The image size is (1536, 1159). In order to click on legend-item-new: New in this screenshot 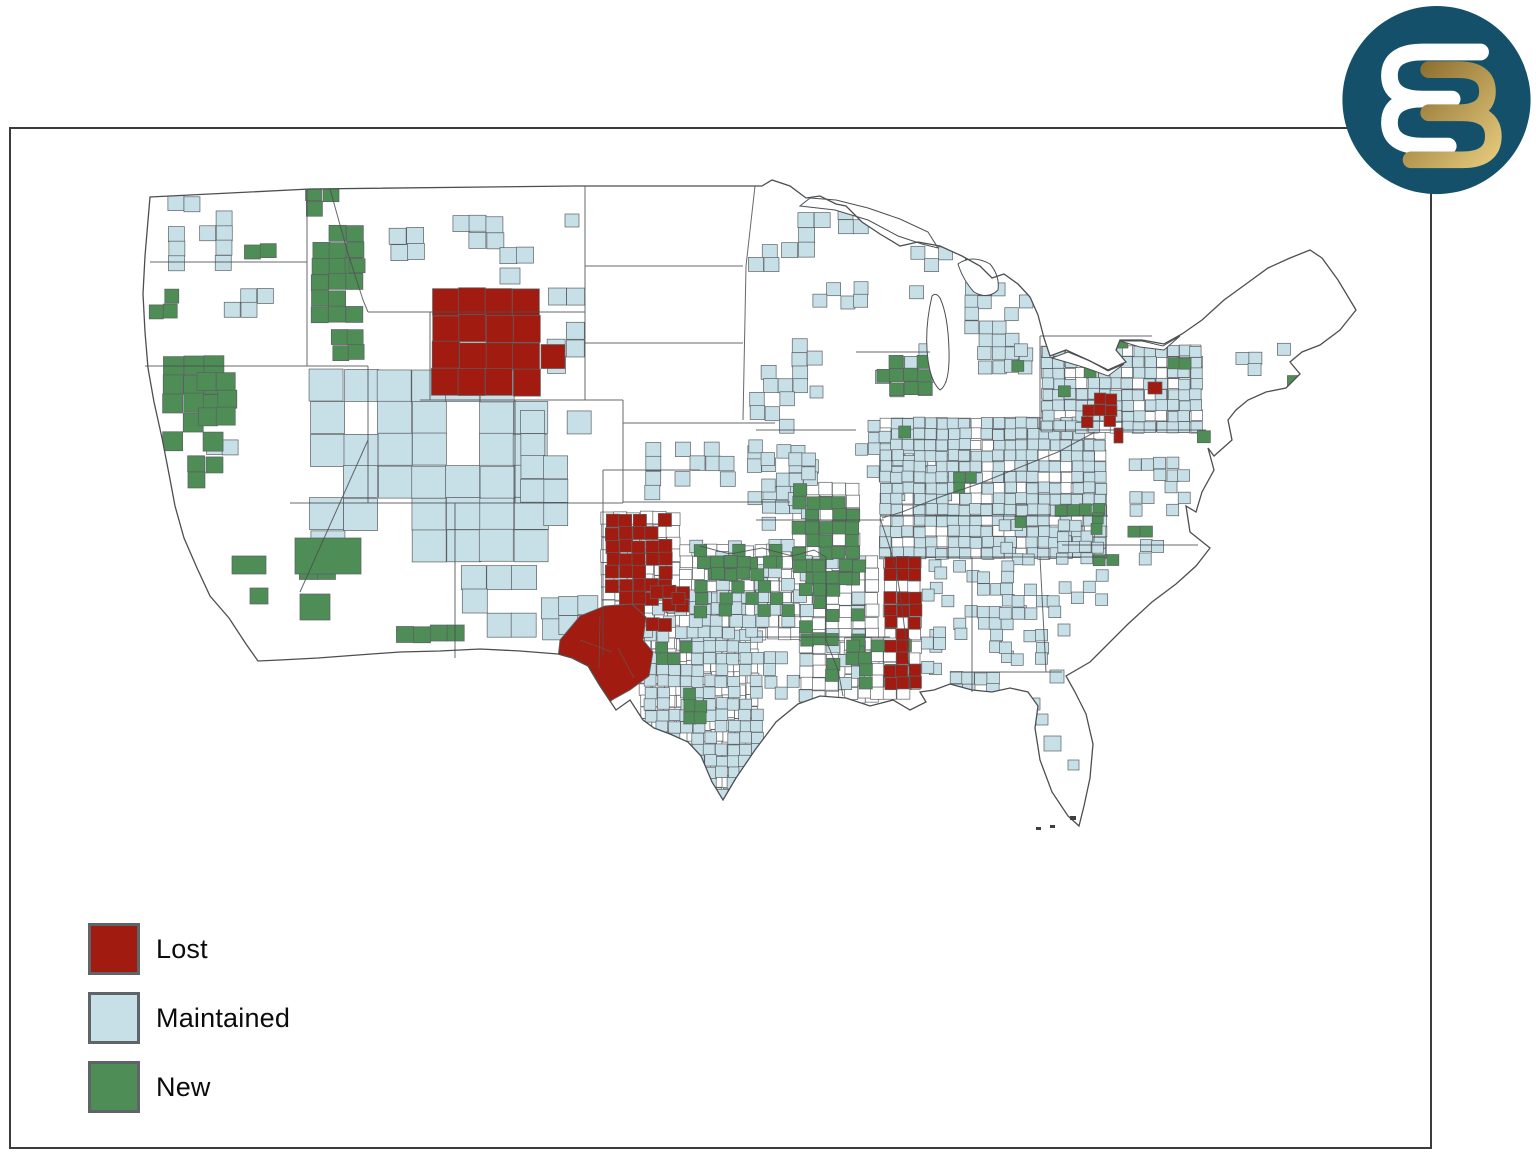, I will do `click(189, 1087)`.